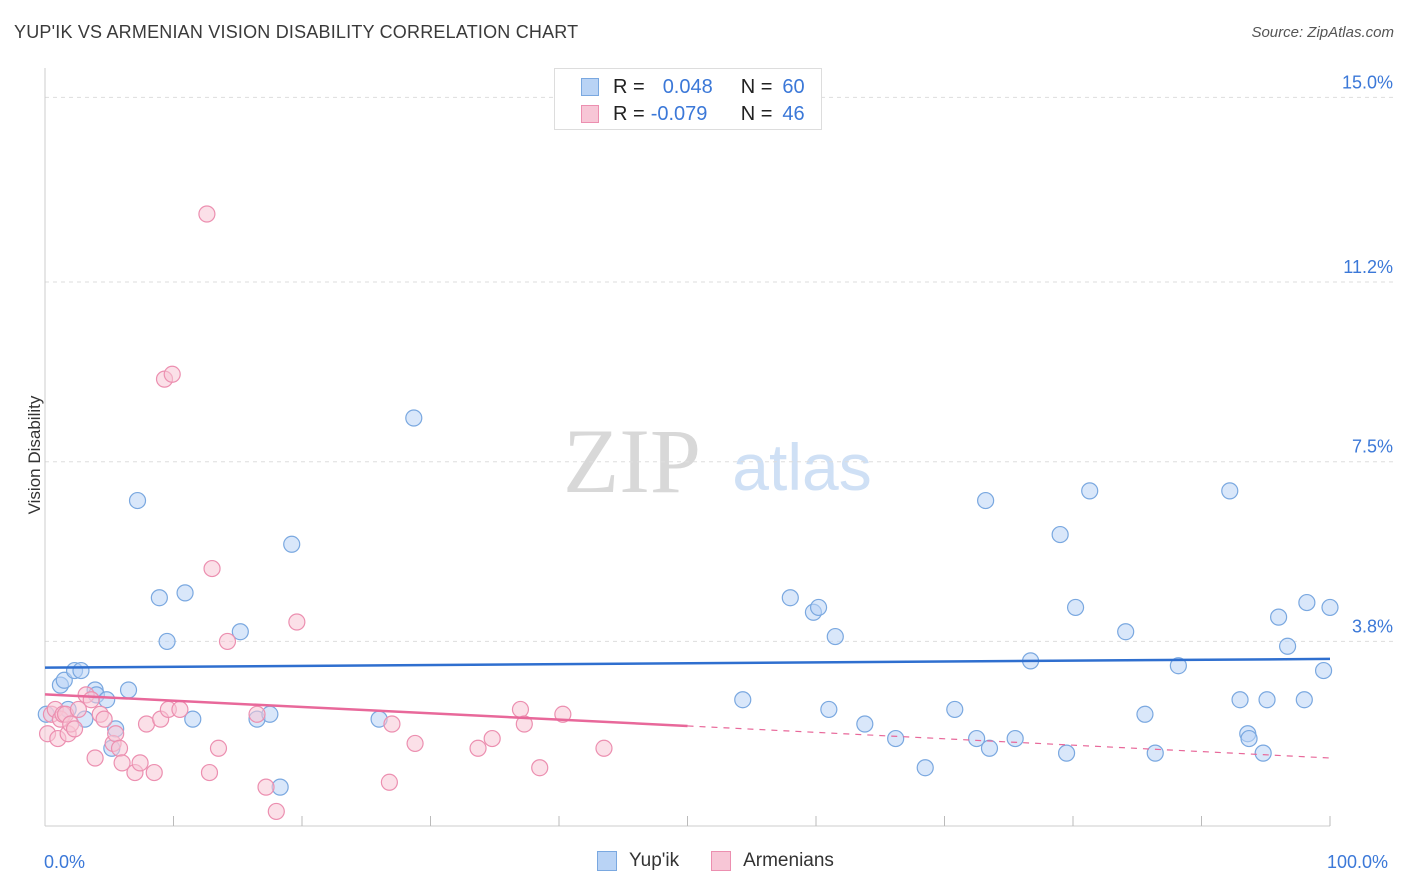 This screenshot has width=1406, height=892. Describe the element at coordinates (366, 710) in the screenshot. I see `armenian-trendline` at that location.